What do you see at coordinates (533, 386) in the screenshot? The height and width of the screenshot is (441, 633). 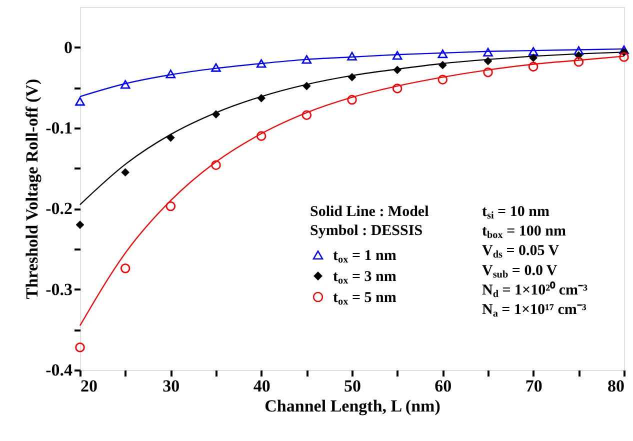 I see `x-tick-label: 70` at bounding box center [533, 386].